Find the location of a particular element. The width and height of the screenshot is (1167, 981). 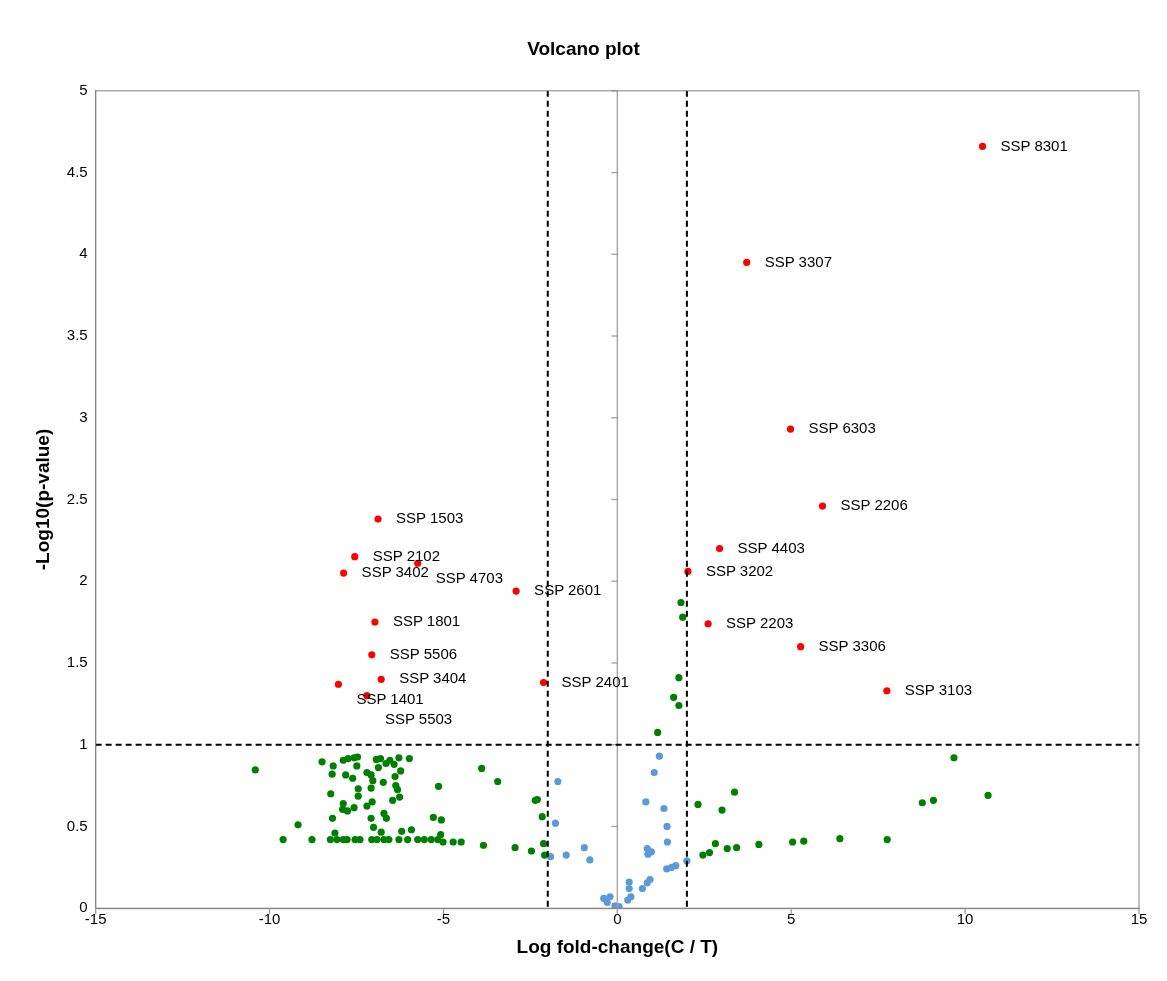

y-tick-label: 0.5 is located at coordinates (77, 825).